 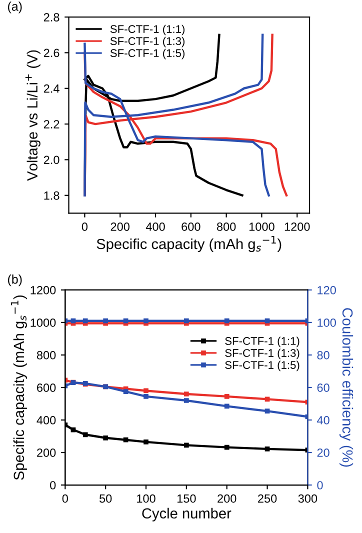 I want to click on x-tick-label: 600, so click(x=191, y=226).